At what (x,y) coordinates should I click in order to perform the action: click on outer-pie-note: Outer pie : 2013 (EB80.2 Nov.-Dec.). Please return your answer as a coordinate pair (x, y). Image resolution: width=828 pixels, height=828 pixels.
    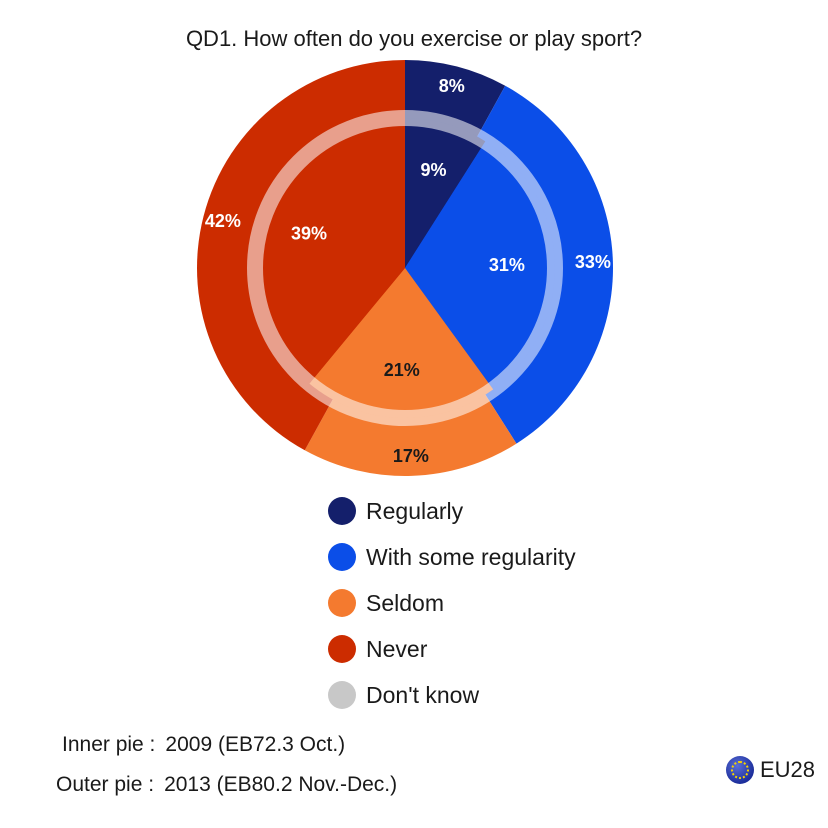
    Looking at the image, I should click on (226, 785).